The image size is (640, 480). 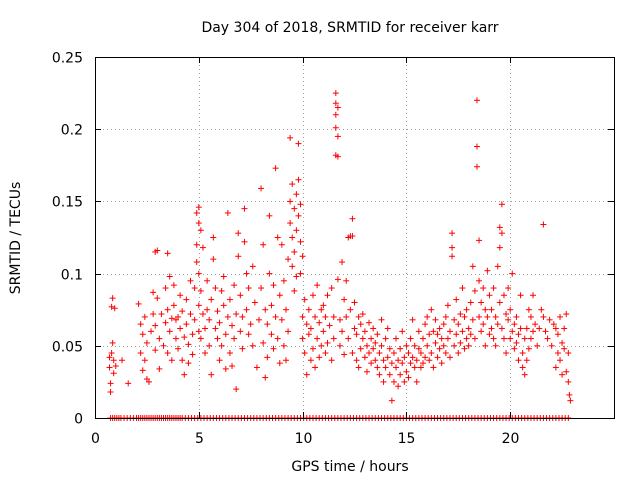 What do you see at coordinates (407, 439) in the screenshot?
I see `x-tick-label: 15` at bounding box center [407, 439].